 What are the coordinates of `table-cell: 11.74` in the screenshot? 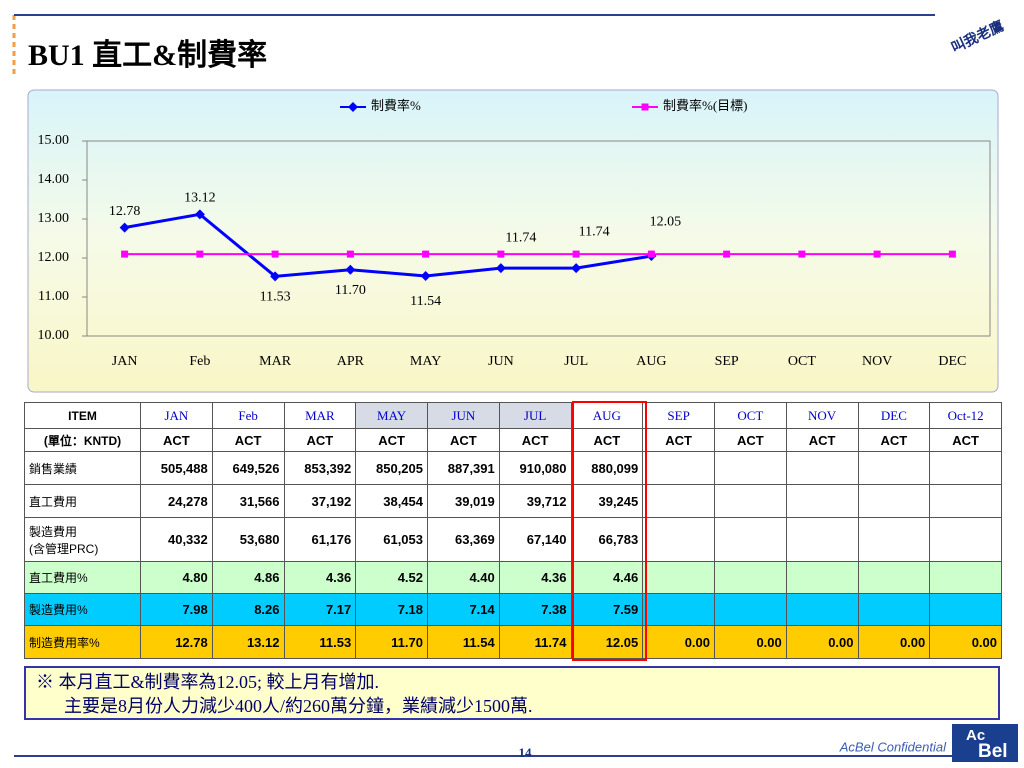 It's located at (535, 642).